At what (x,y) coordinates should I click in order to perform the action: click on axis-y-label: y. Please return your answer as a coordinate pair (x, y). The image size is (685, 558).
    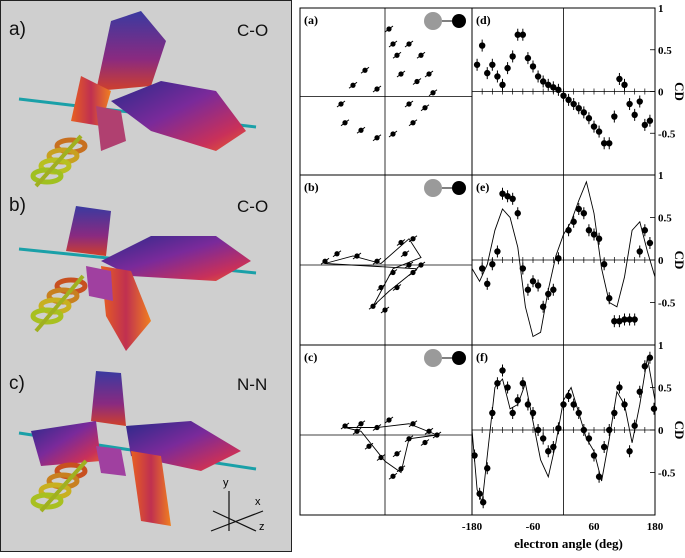
    Looking at the image, I should click on (226, 483).